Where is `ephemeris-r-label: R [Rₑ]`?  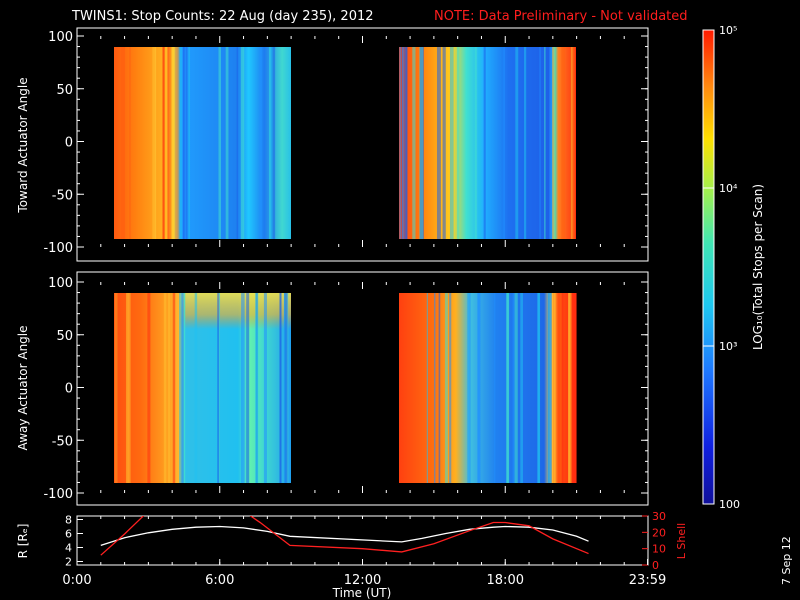 ephemeris-r-label: R [Rₑ] is located at coordinates (23, 541).